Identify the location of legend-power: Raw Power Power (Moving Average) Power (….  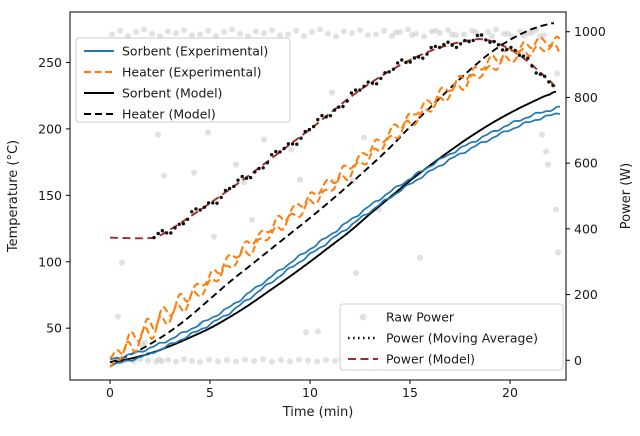
(451, 337).